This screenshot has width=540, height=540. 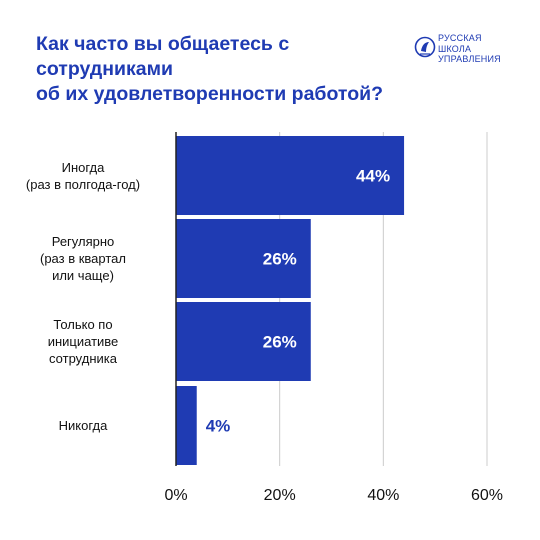 I want to click on category-label-line: Только по, so click(x=83, y=324).